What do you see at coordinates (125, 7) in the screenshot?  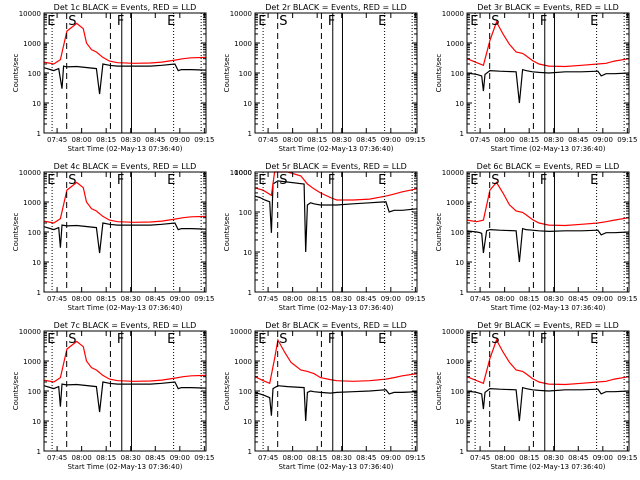 I see `chart-title: Det 1c BLACK = Events, RED = LLD` at bounding box center [125, 7].